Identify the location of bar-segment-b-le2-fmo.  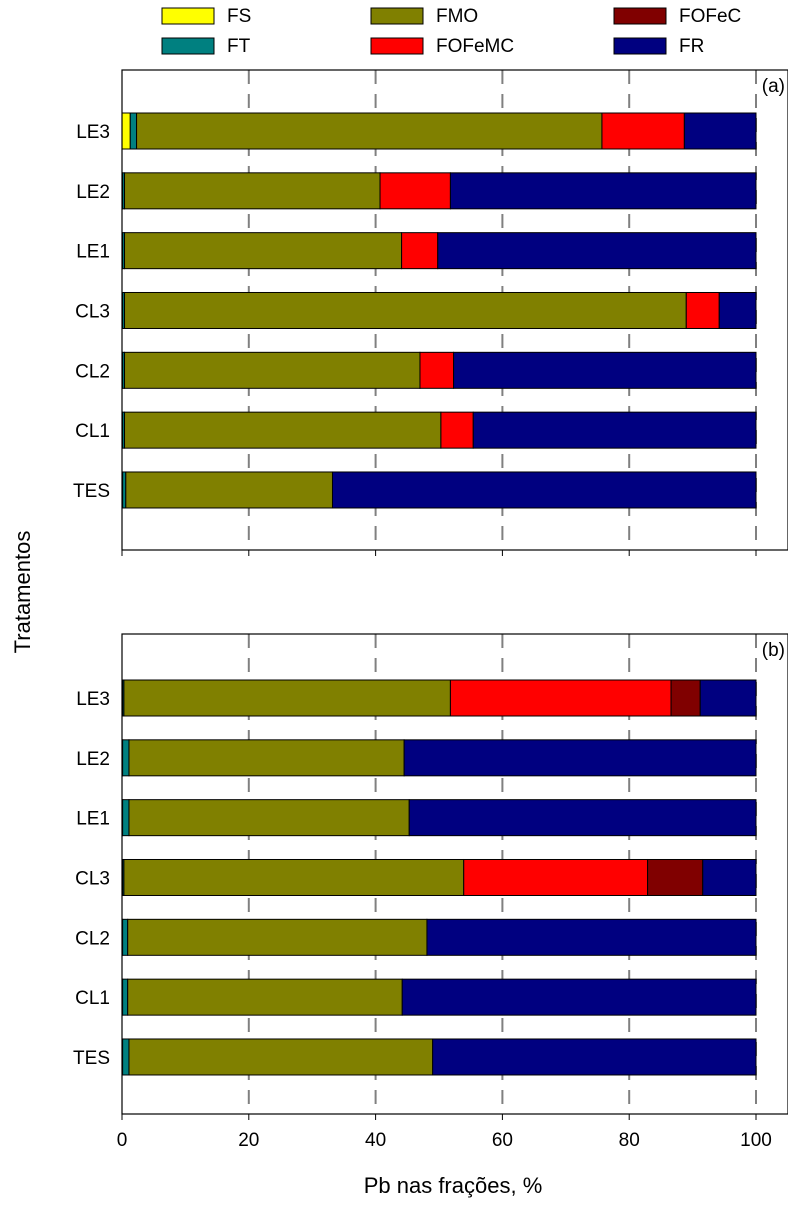
(266, 758).